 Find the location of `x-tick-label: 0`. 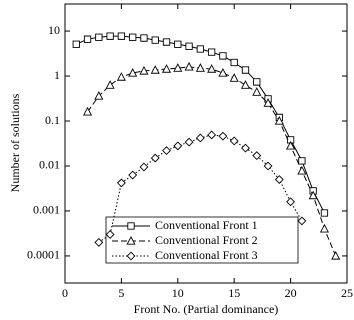

x-tick-label: 0 is located at coordinates (65, 293).